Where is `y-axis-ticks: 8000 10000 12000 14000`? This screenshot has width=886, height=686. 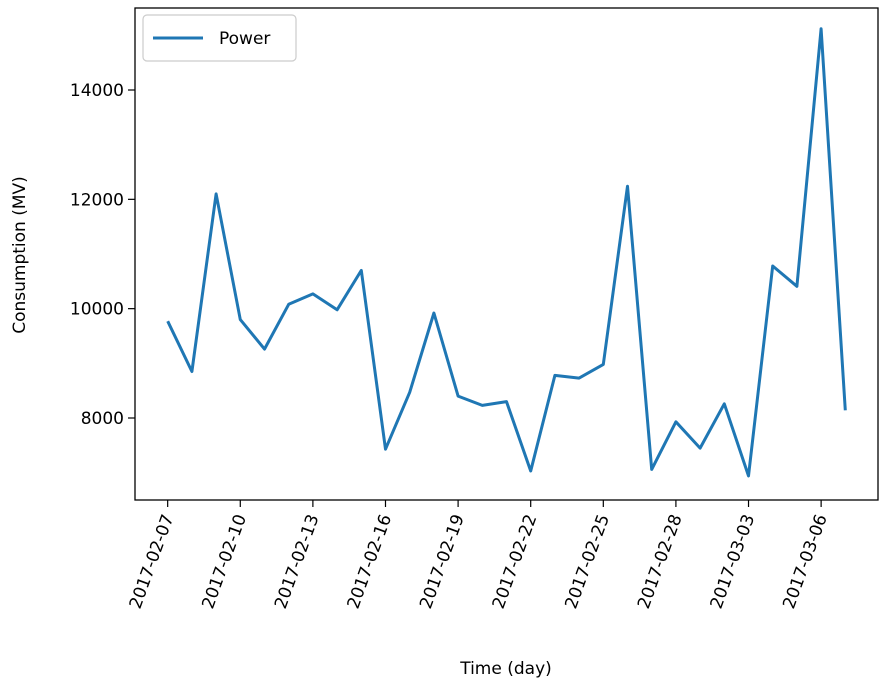
y-axis-ticks: 8000 10000 12000 14000 is located at coordinates (102, 255).